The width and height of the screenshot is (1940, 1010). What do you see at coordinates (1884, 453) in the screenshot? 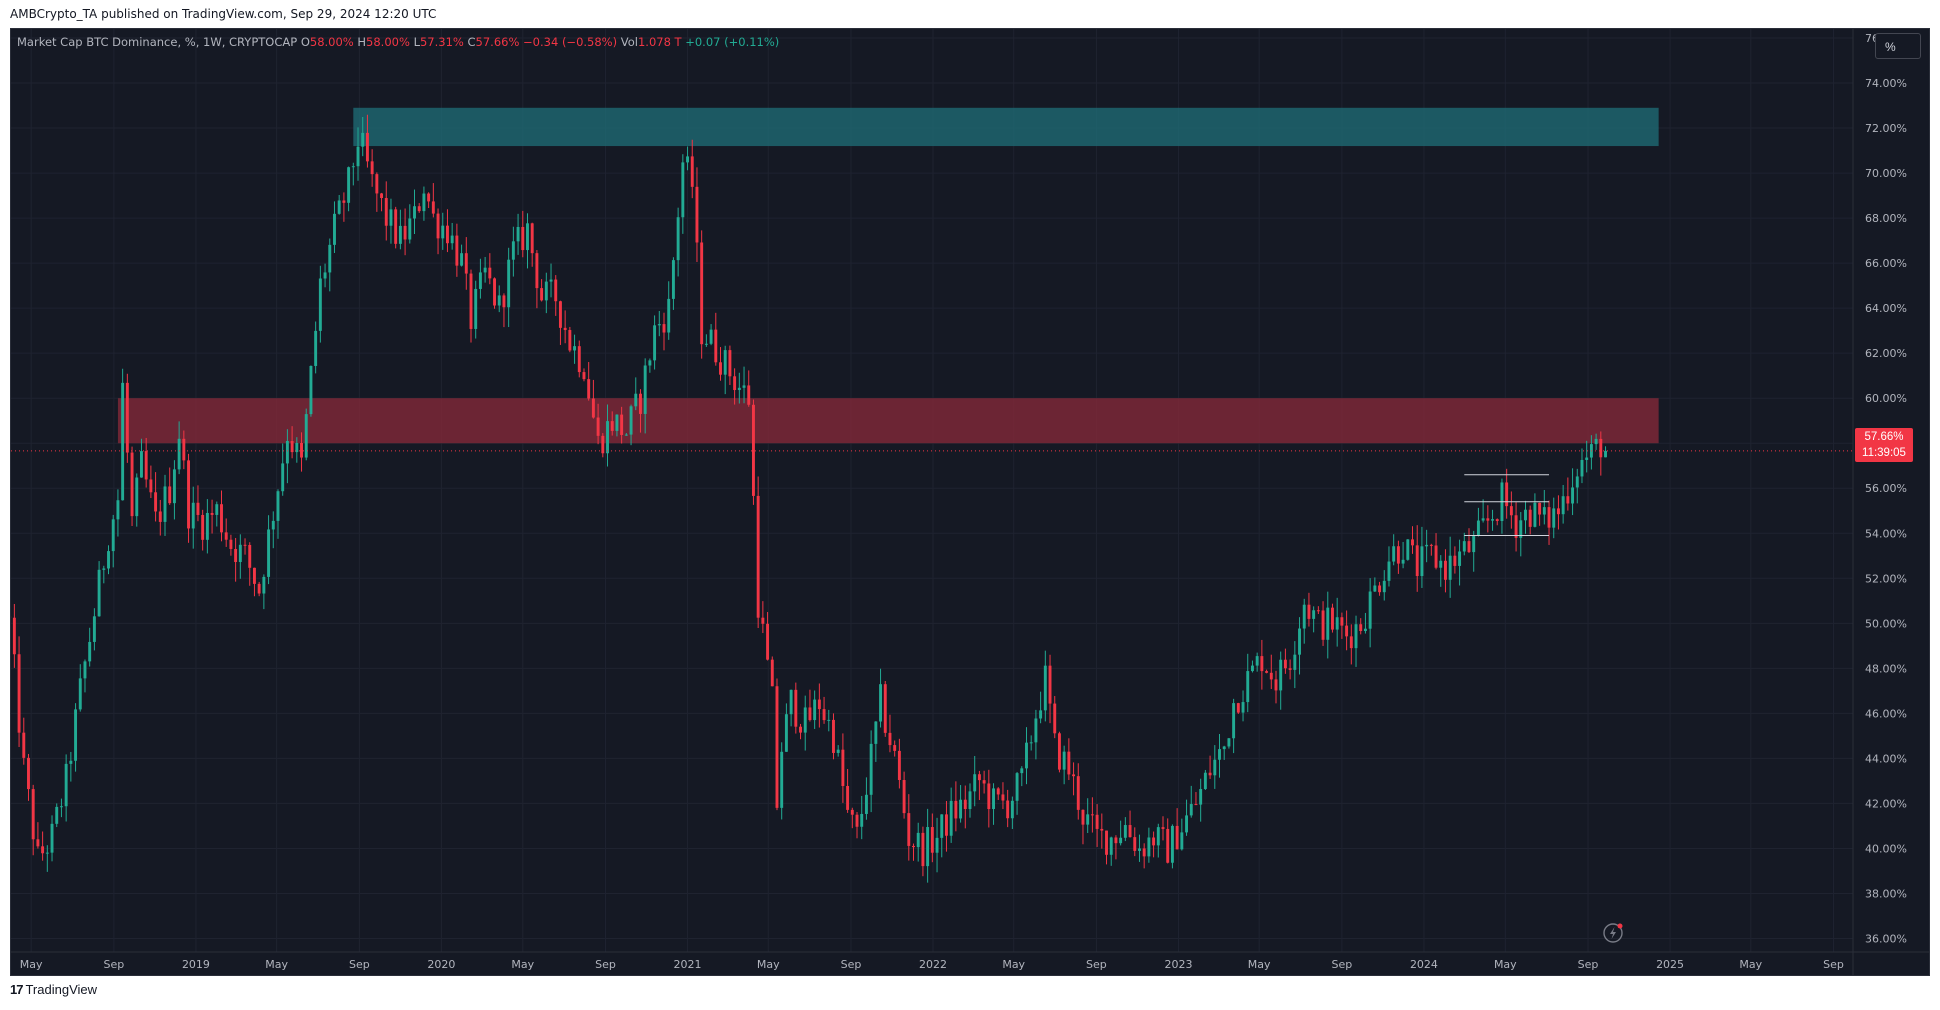
I see `bar-countdown: 11:39:05` at bounding box center [1884, 453].